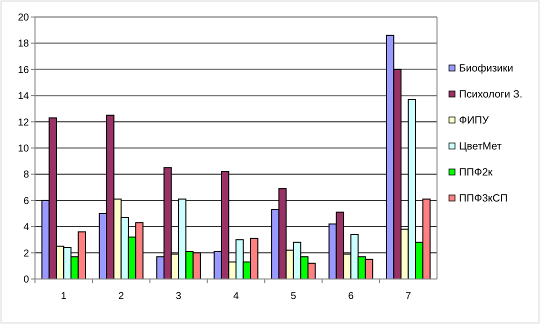 The image size is (540, 324). Describe the element at coordinates (26, 280) in the screenshot. I see `y-tick-label: 0` at that location.